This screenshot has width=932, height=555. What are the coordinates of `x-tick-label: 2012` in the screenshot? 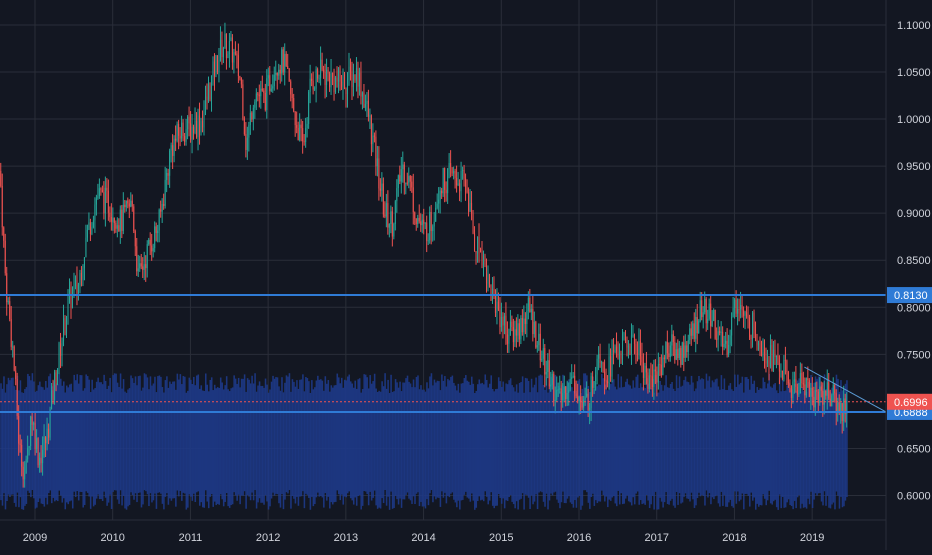 It's located at (268, 538).